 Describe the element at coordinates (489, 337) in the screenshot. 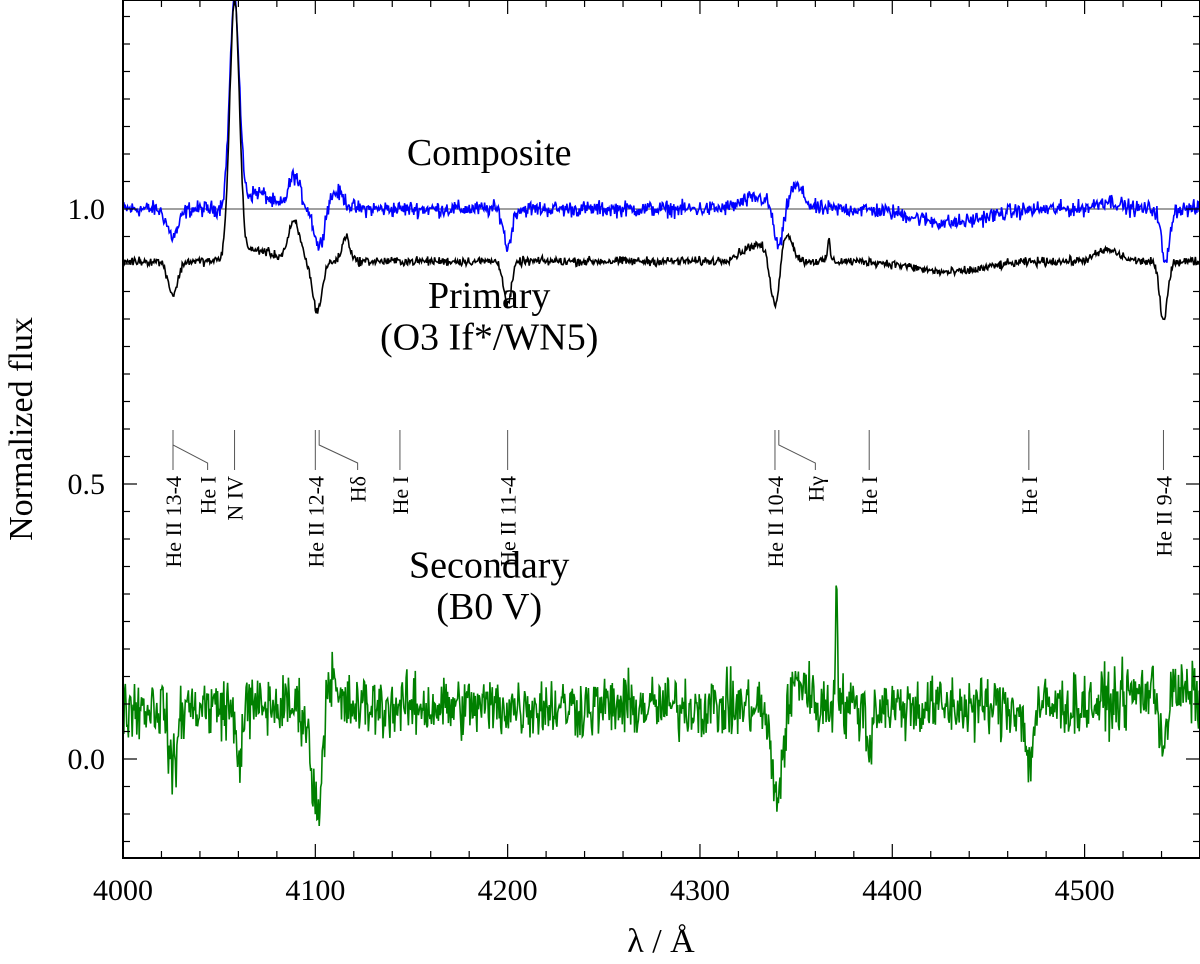

I see `series-sublabel-2: (O3 If*/WN5)` at that location.